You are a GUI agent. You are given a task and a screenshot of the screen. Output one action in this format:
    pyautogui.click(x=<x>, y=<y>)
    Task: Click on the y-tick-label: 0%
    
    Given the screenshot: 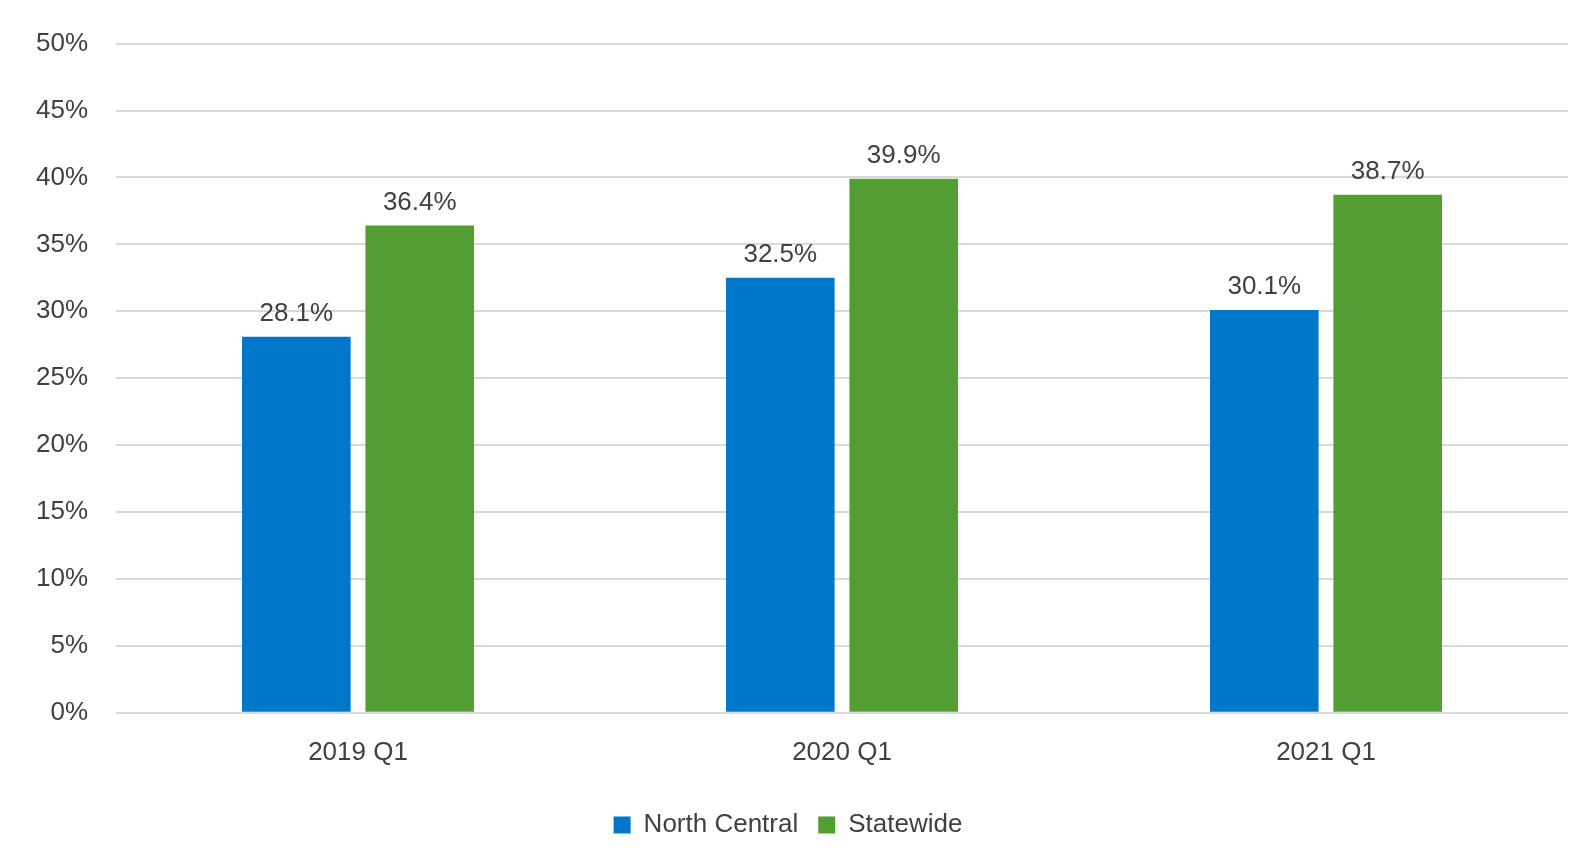 What is the action you would take?
    pyautogui.click(x=69, y=710)
    